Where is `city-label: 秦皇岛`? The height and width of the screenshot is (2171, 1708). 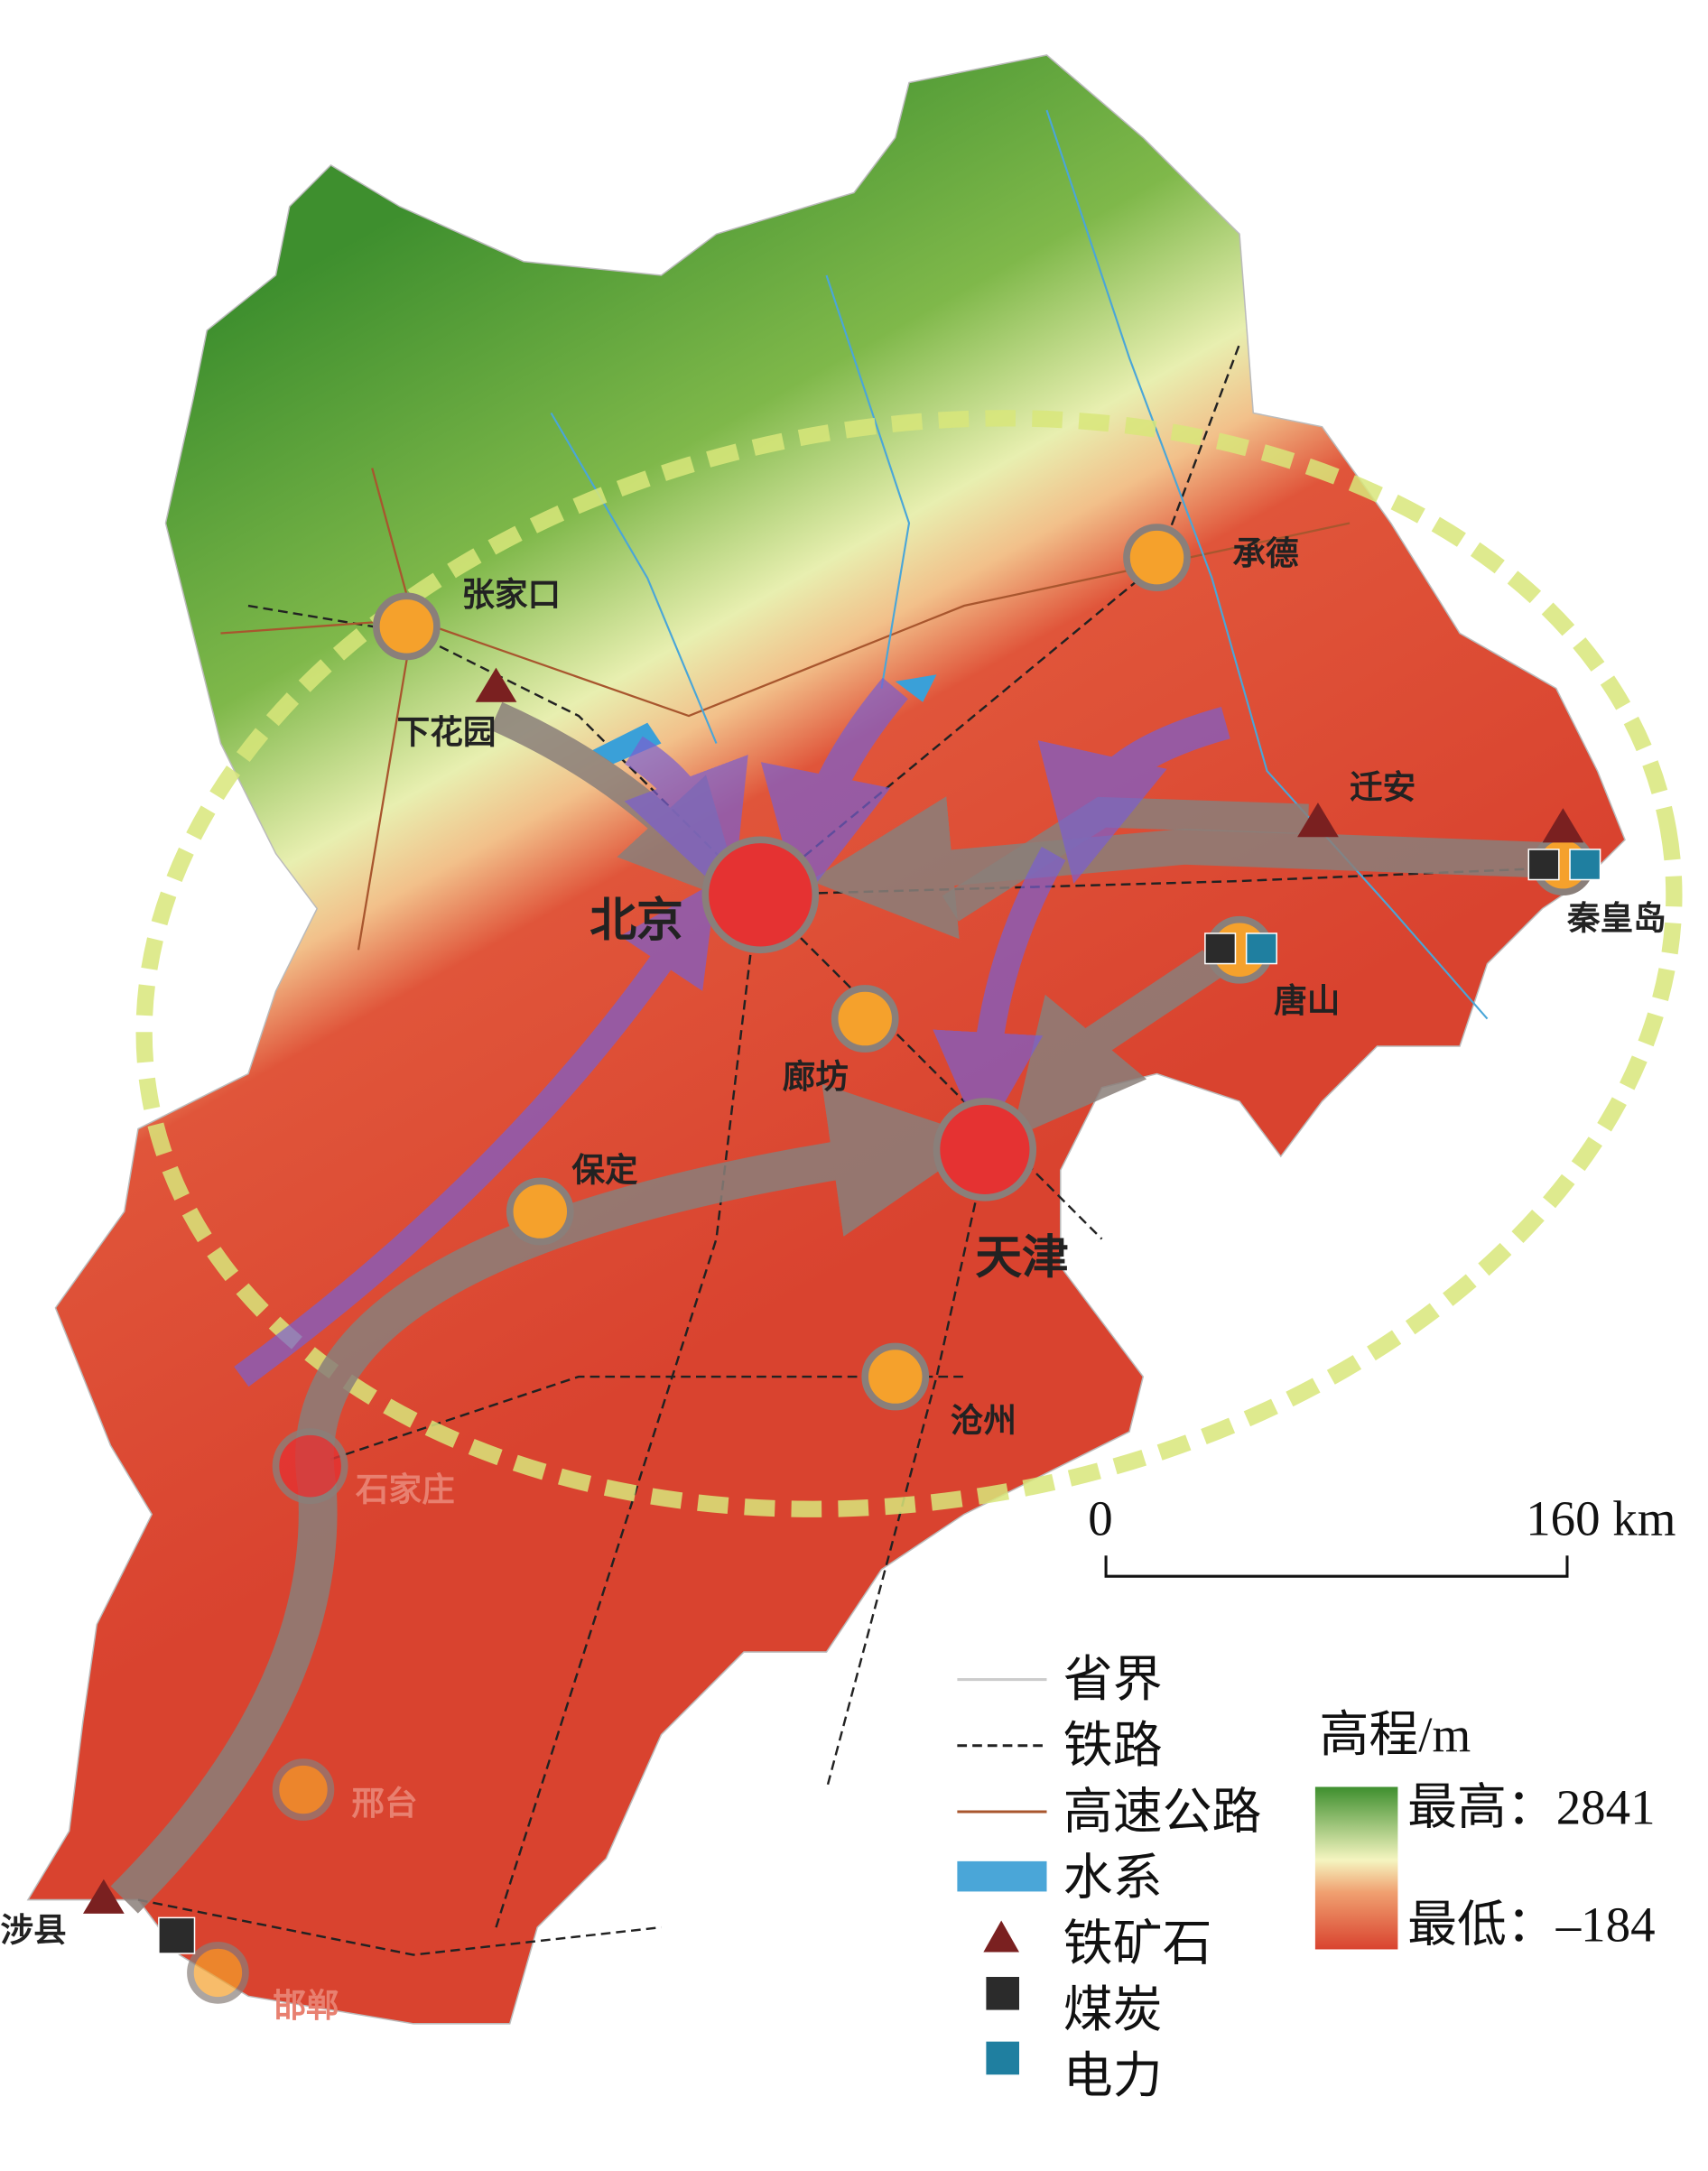 city-label: 秦皇岛 is located at coordinates (1616, 917).